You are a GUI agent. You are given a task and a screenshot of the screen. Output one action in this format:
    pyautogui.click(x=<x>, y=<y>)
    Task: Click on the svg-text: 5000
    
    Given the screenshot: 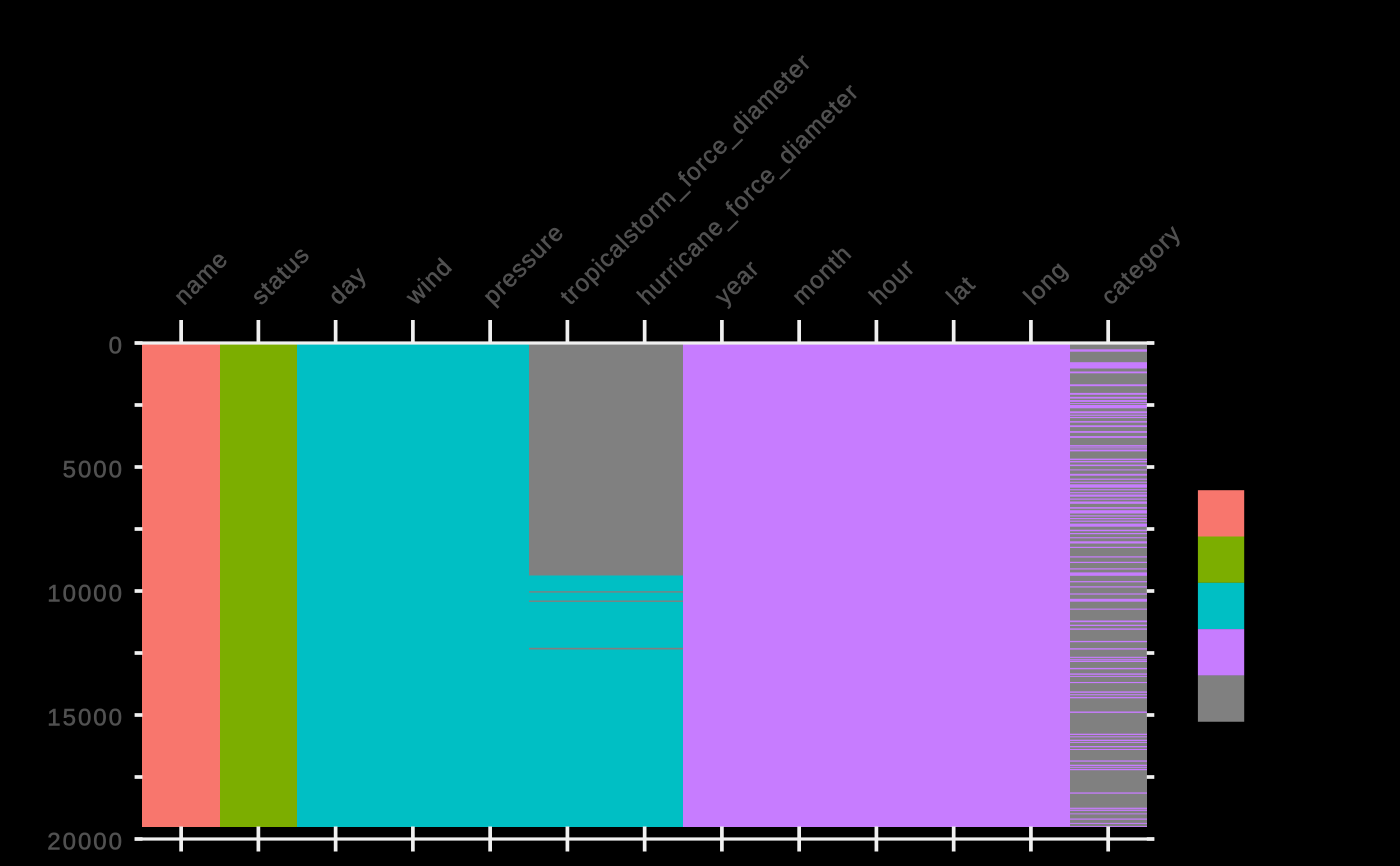 What is the action you would take?
    pyautogui.click(x=93, y=470)
    